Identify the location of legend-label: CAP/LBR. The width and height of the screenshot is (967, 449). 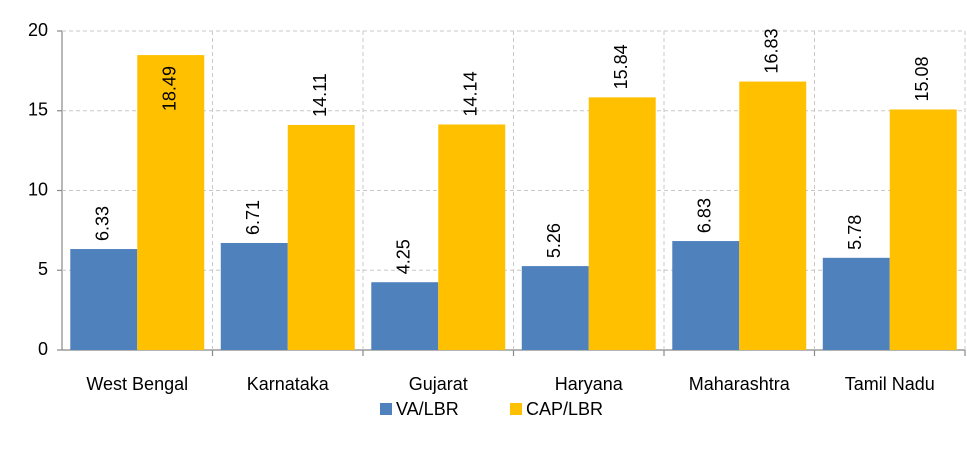
(564, 409).